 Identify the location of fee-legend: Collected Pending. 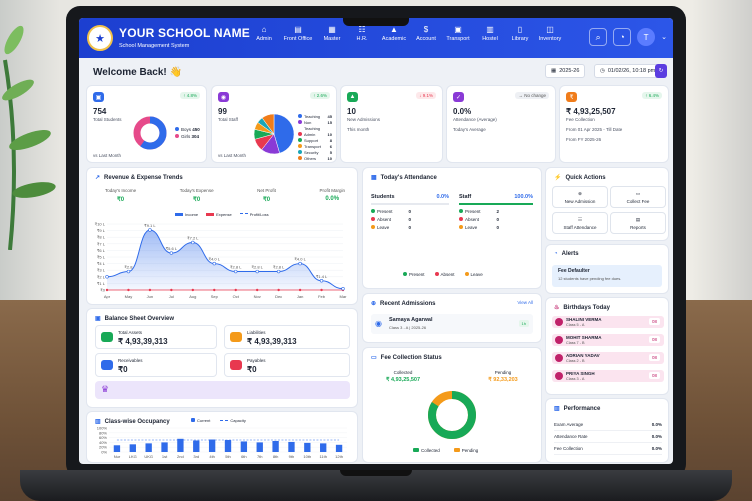
(445, 450).